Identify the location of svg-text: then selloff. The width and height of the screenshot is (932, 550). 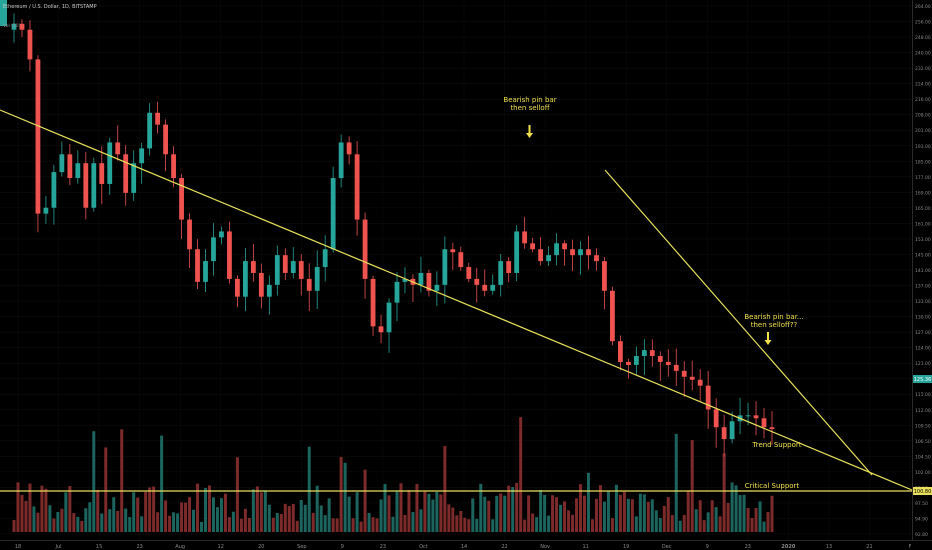
(529, 108).